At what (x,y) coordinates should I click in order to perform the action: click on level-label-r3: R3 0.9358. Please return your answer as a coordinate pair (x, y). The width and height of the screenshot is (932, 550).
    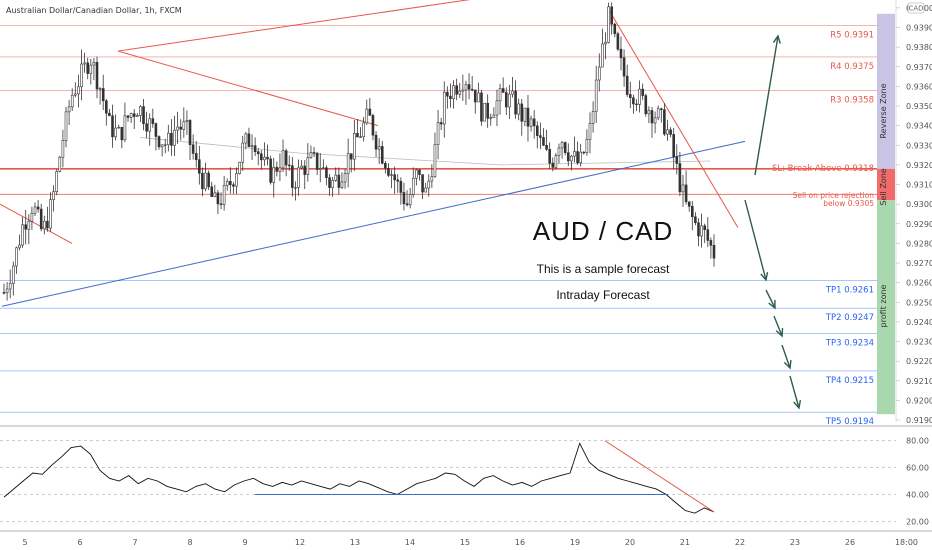
    Looking at the image, I should click on (852, 100).